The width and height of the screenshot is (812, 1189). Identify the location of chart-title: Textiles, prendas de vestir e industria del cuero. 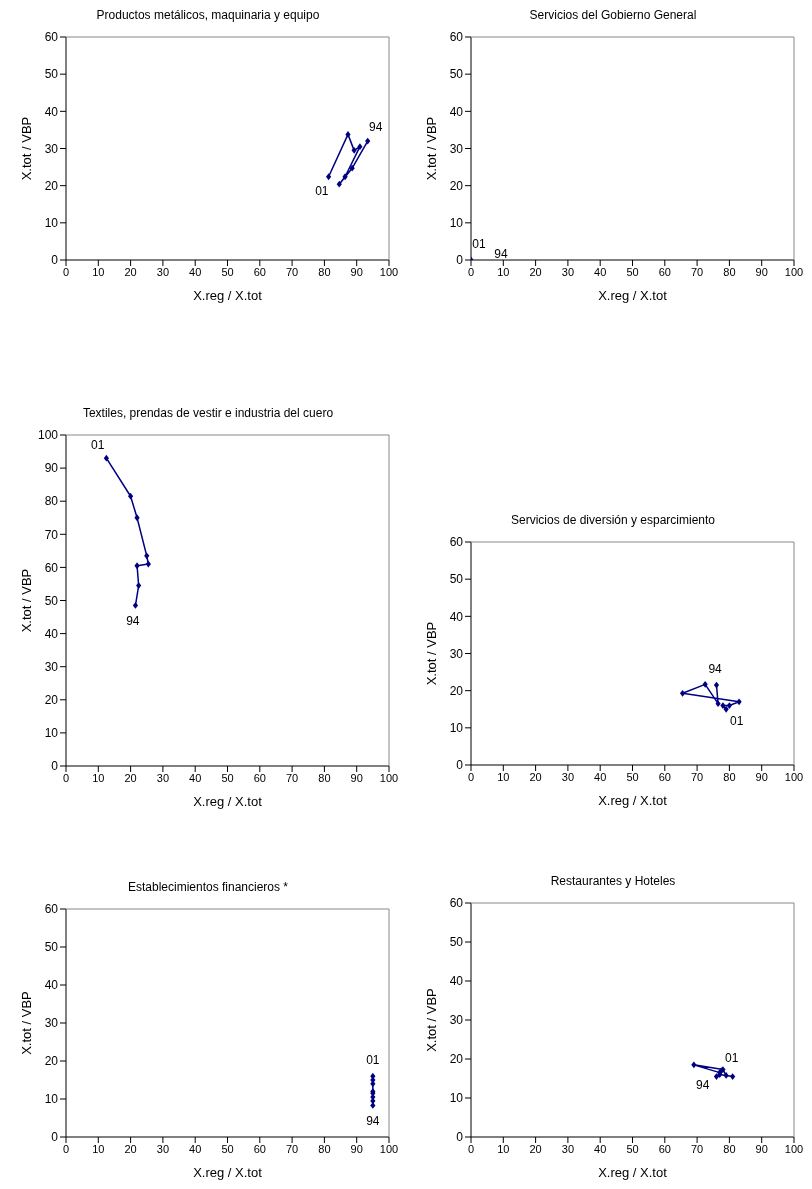
(208, 414).